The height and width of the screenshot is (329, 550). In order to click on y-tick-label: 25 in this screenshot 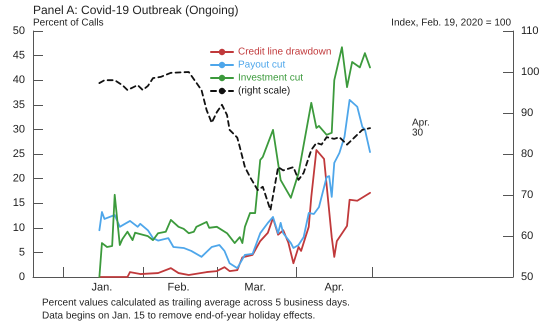, I will do `click(18, 154)`.